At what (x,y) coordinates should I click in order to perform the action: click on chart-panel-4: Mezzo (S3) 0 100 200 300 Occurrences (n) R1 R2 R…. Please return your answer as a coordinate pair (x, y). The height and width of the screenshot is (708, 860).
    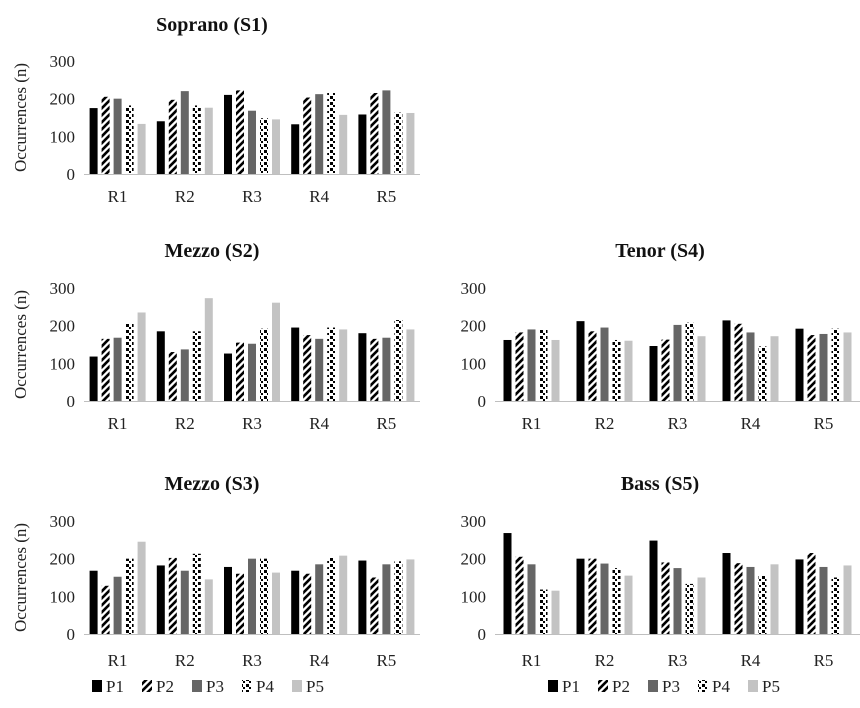
    Looking at the image, I should click on (215, 571).